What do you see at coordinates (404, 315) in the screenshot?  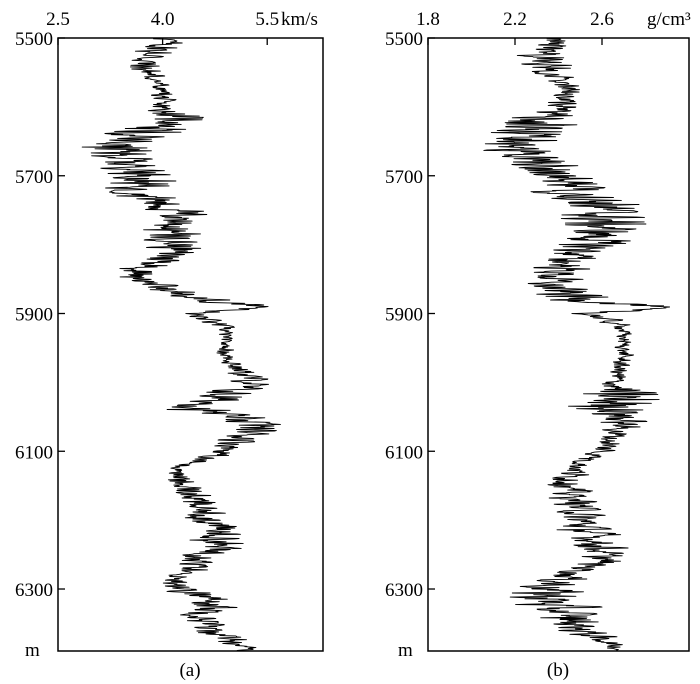 I see `panel-b-y-tick-label: 5900` at bounding box center [404, 315].